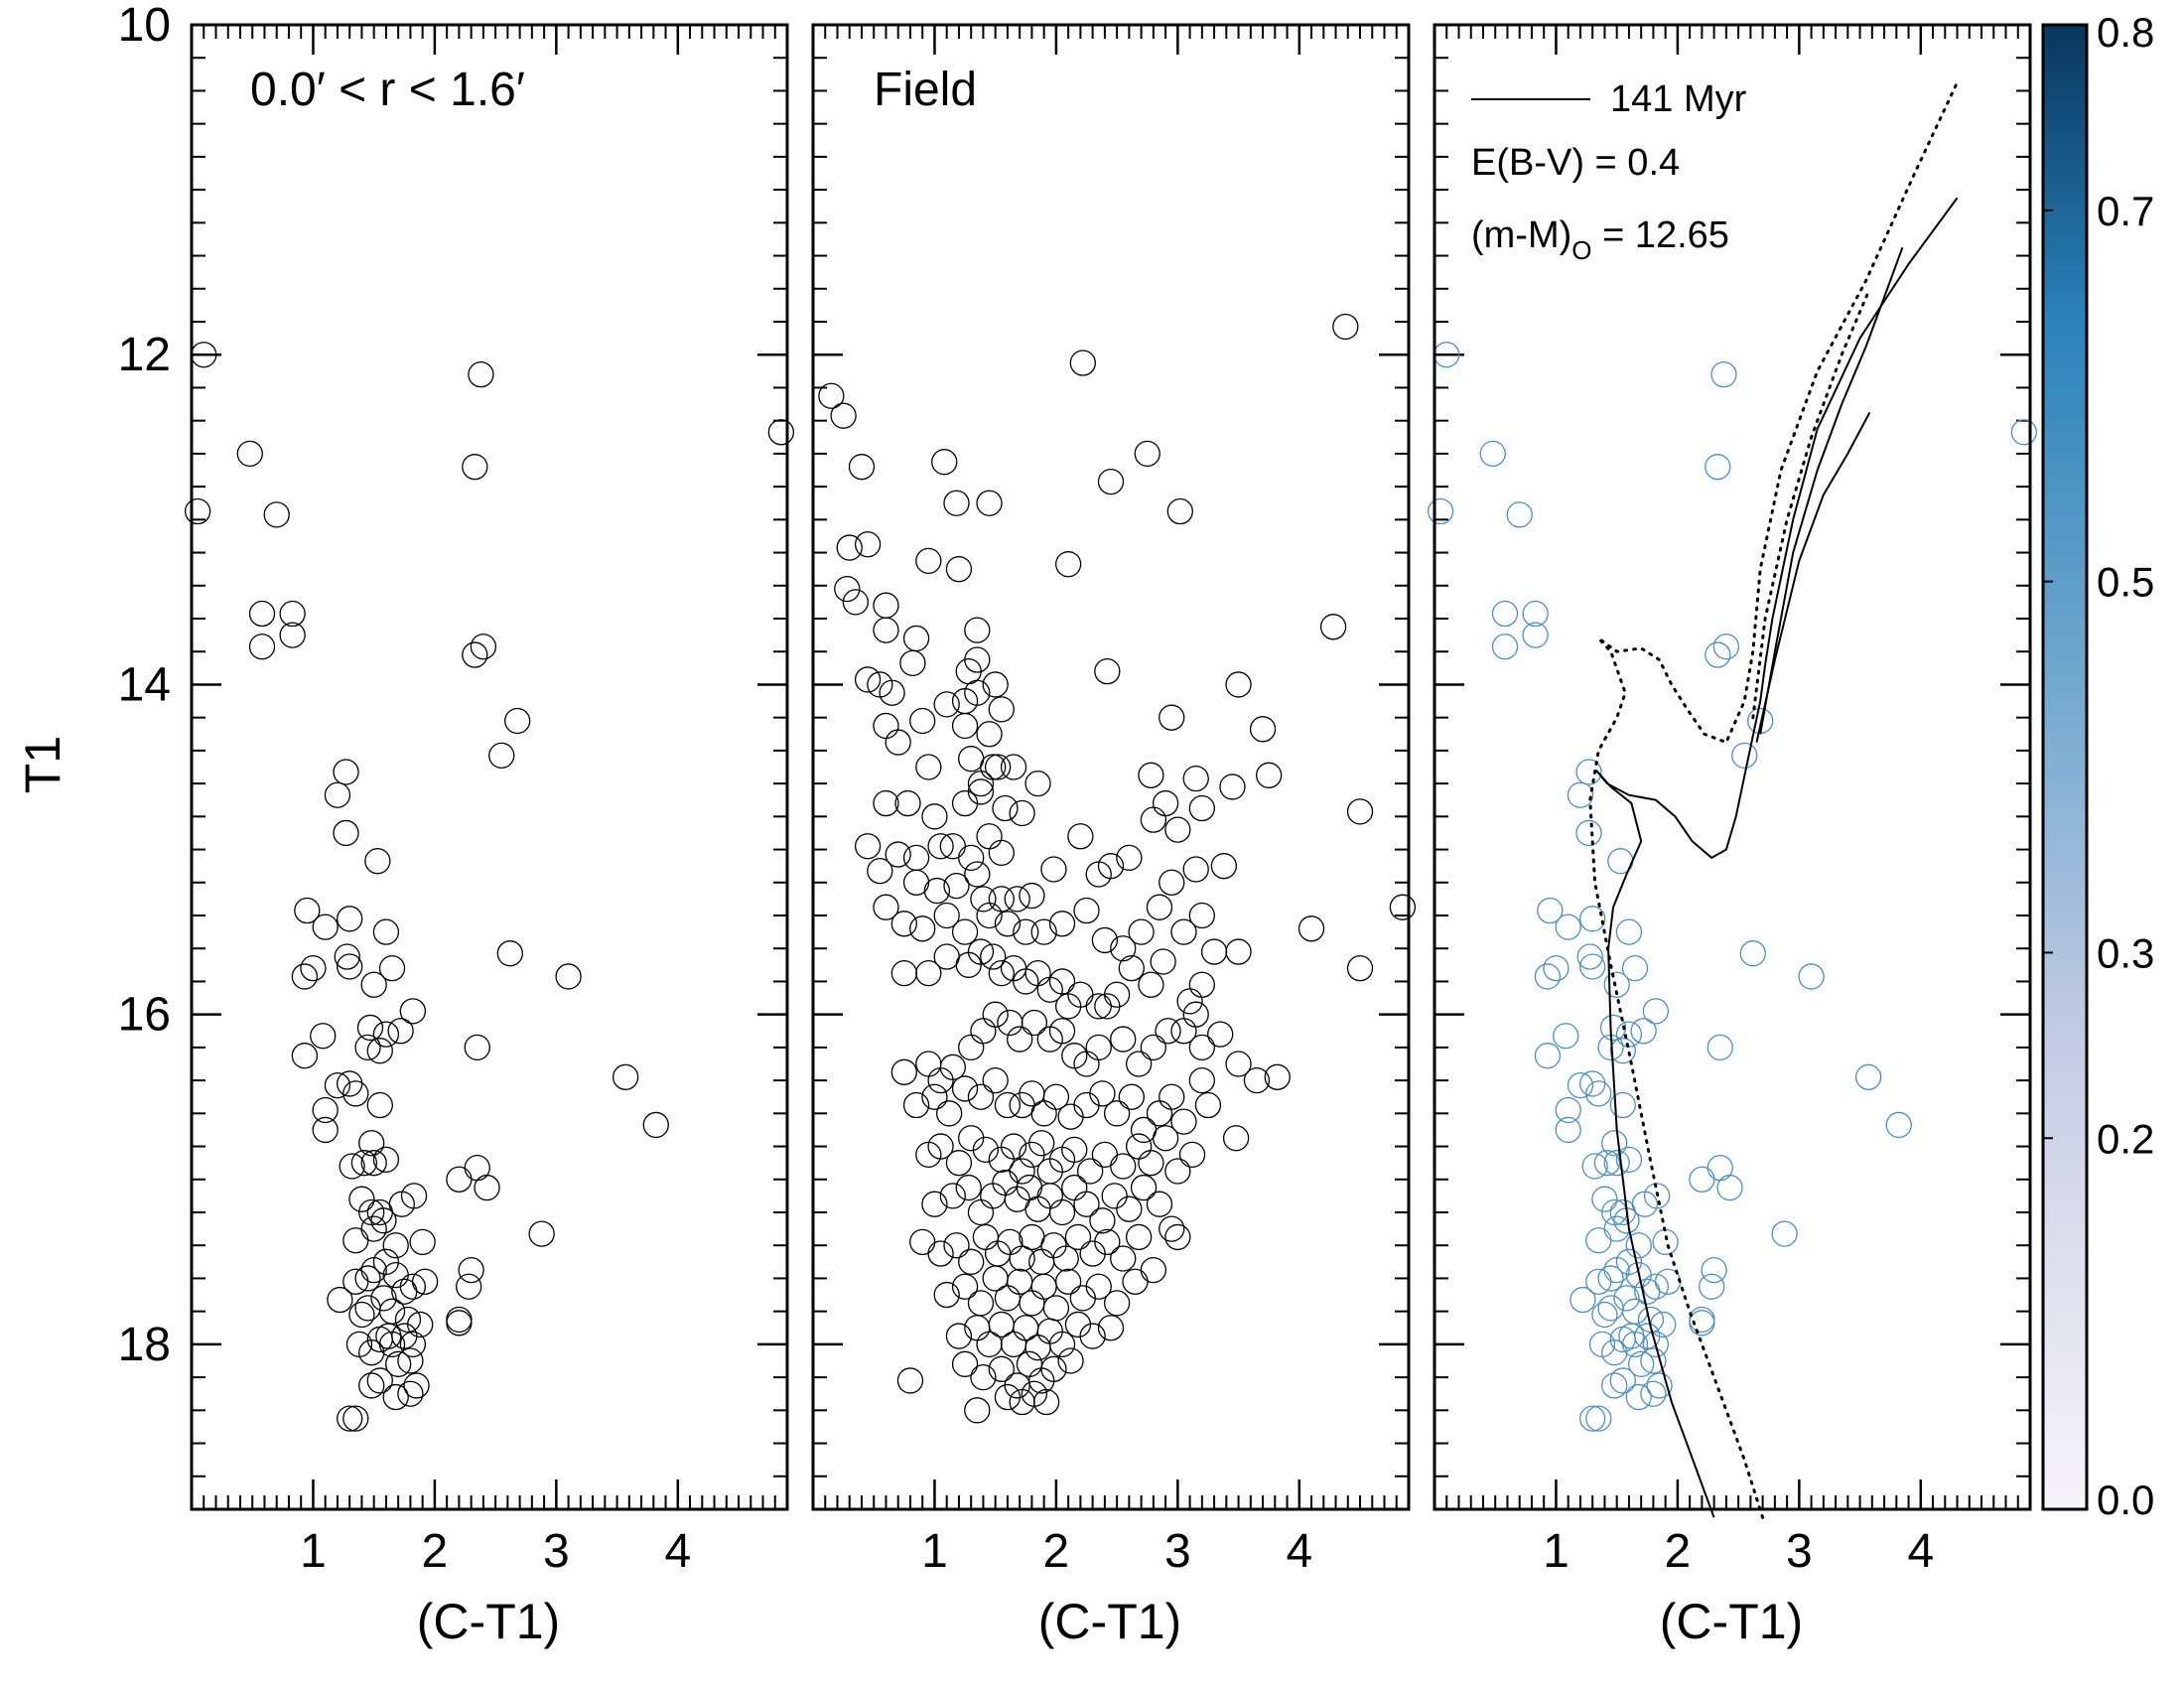 The width and height of the screenshot is (2184, 1688). Describe the element at coordinates (1600, 239) in the screenshot. I see `legend-distance-modulus: (m-M)O = 12.65` at that location.